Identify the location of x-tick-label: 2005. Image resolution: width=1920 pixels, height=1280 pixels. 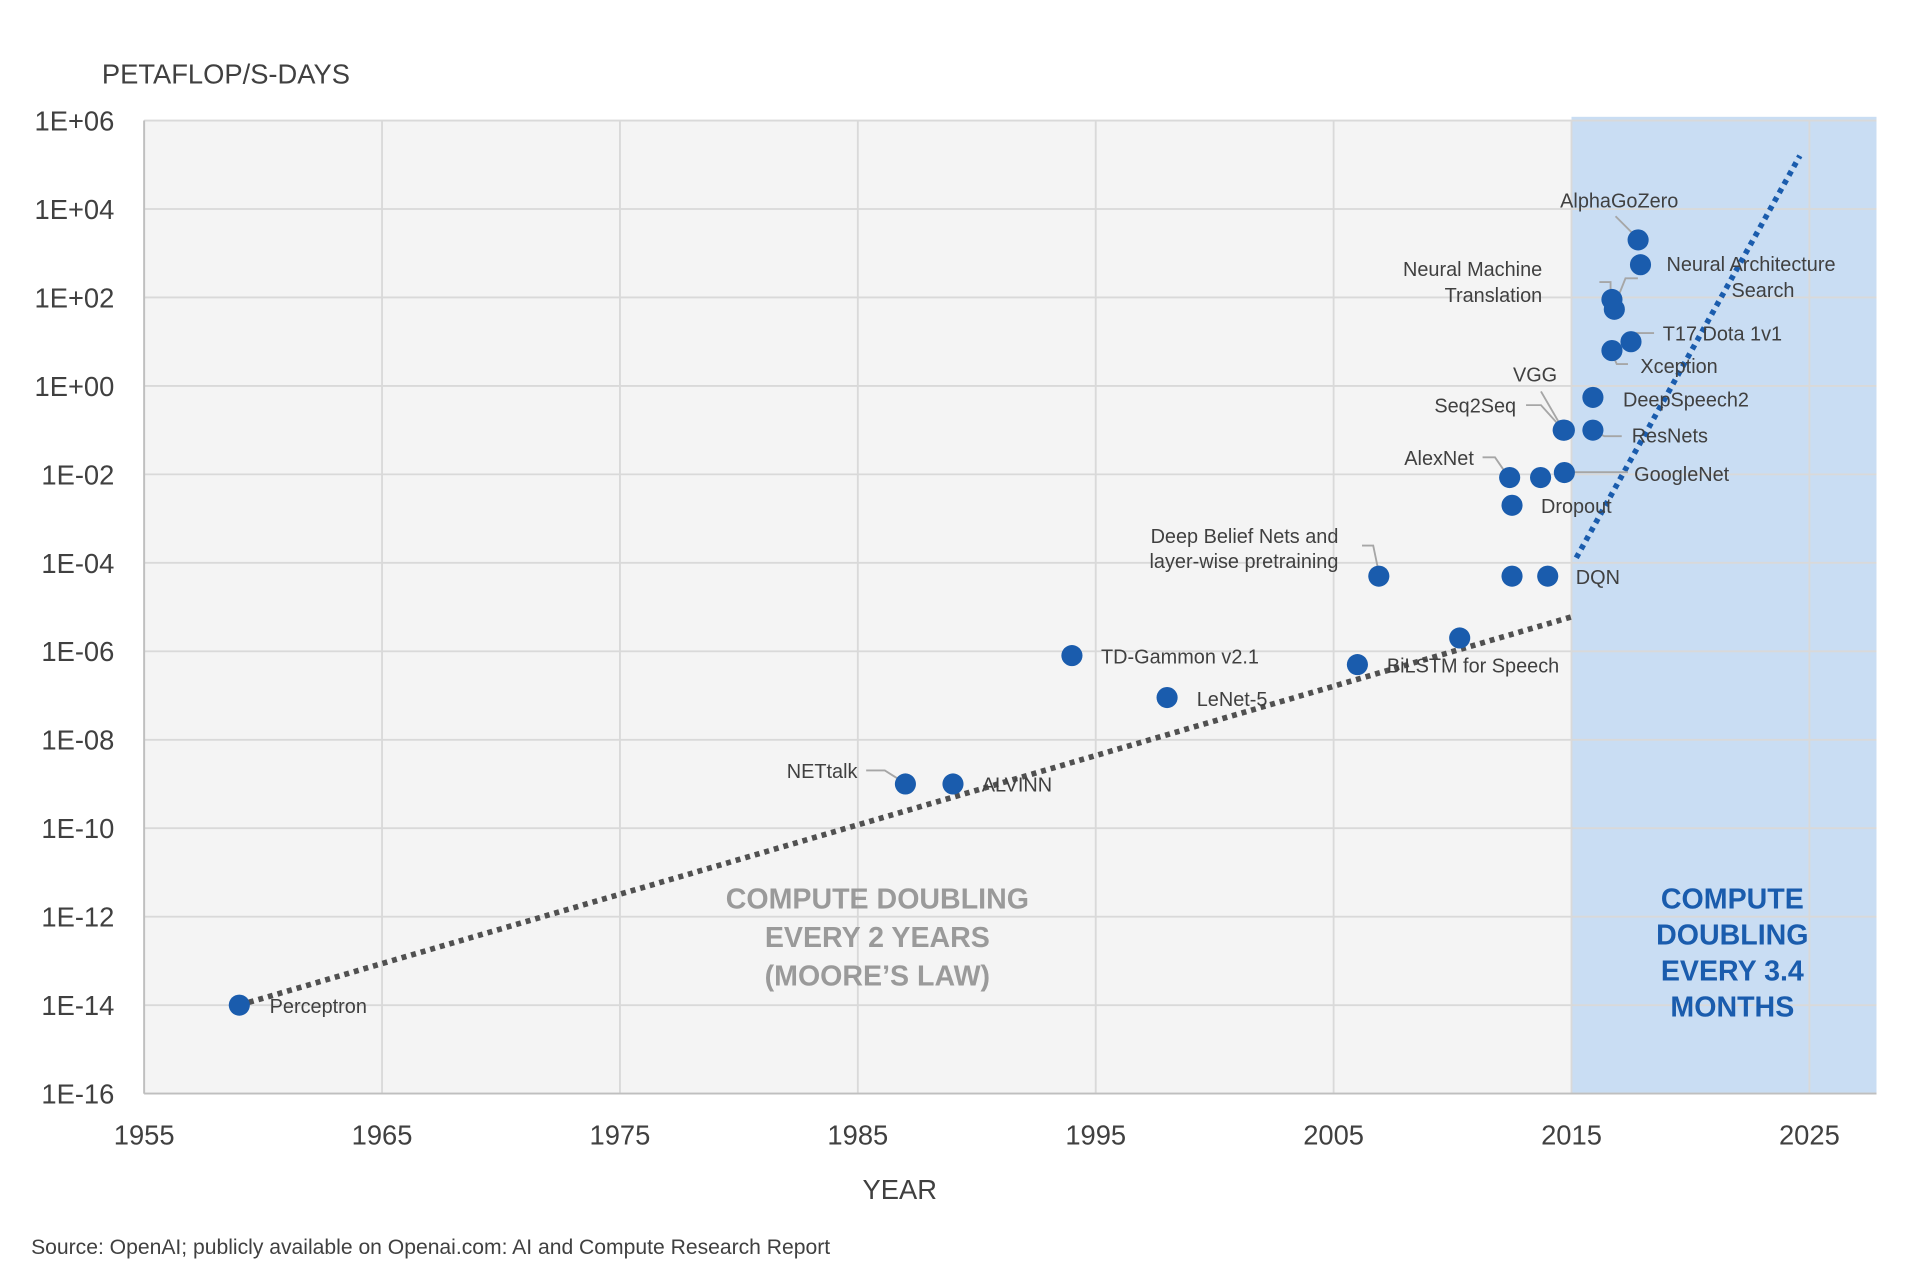
(1333, 1135).